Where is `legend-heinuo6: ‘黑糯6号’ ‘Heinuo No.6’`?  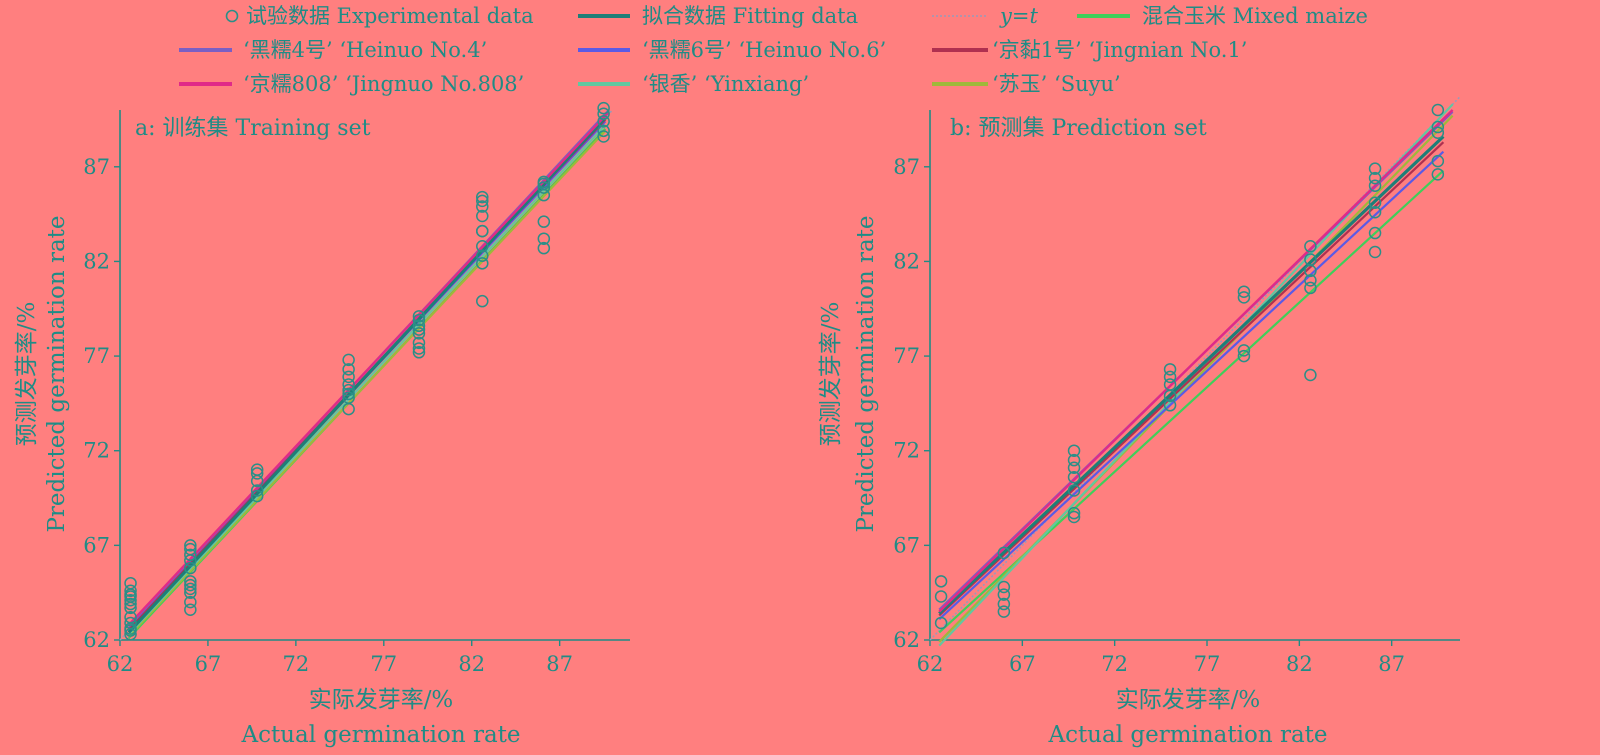 legend-heinuo6: ‘黑糯6号’ ‘Heinuo No.6’ is located at coordinates (732, 50).